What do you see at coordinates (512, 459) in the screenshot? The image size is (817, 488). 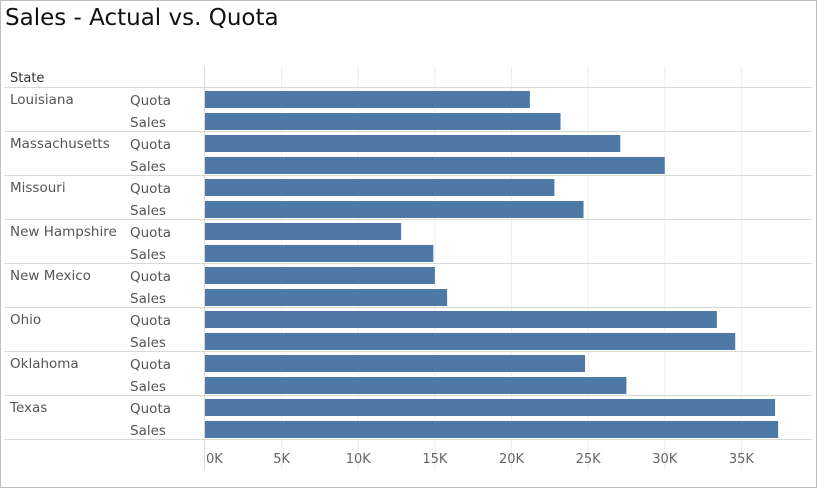 I see `x-tick-label: 20K` at bounding box center [512, 459].